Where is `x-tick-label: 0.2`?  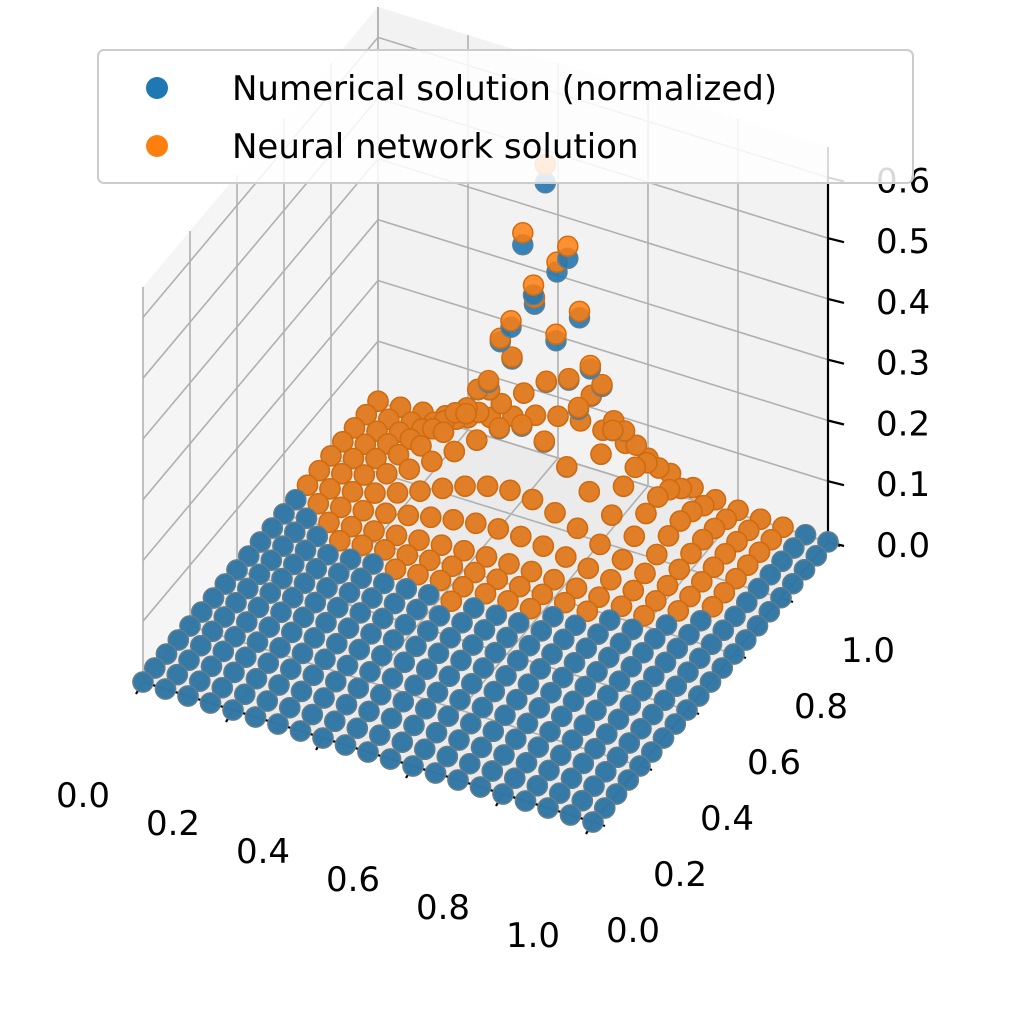 x-tick-label: 0.2 is located at coordinates (173, 824).